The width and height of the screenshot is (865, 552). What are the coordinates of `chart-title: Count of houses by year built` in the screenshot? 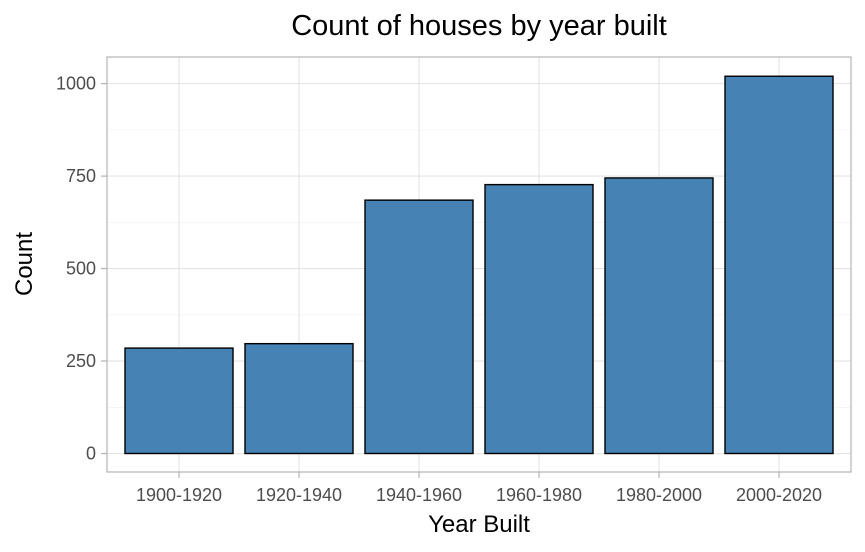 It's located at (479, 26).